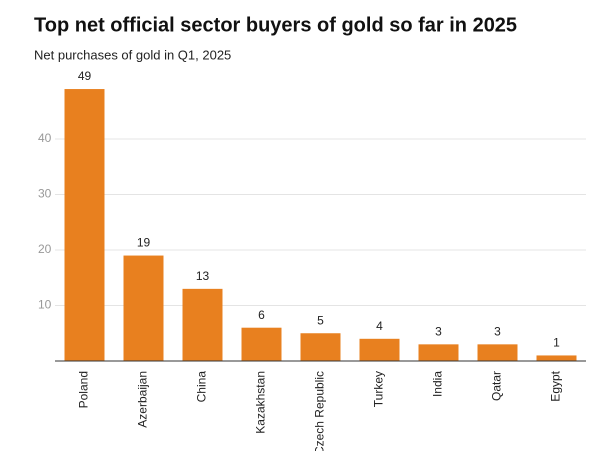  I want to click on x-tick-label: Czech Republic, so click(320, 411).